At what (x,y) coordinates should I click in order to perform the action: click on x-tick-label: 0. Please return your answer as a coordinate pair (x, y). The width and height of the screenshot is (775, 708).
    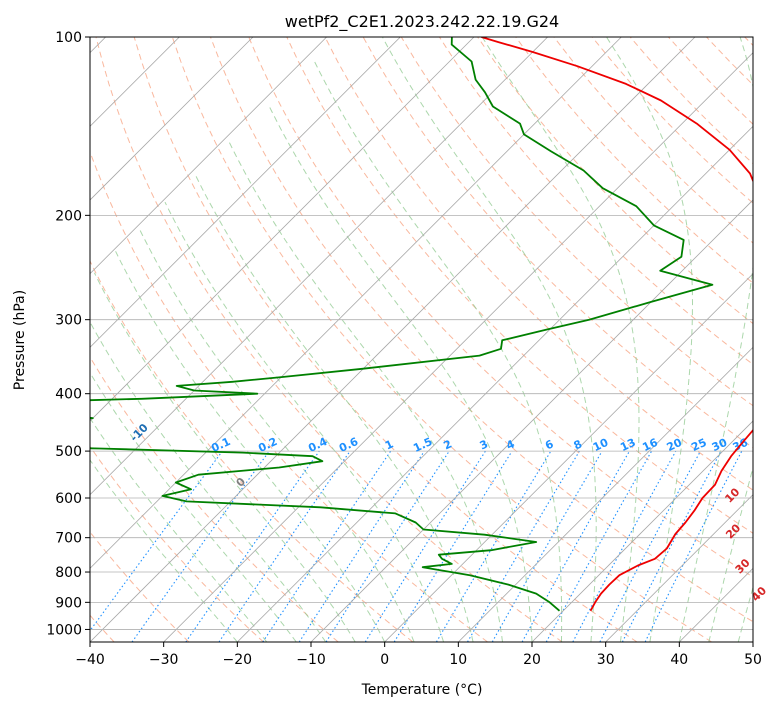
    Looking at the image, I should click on (384, 660).